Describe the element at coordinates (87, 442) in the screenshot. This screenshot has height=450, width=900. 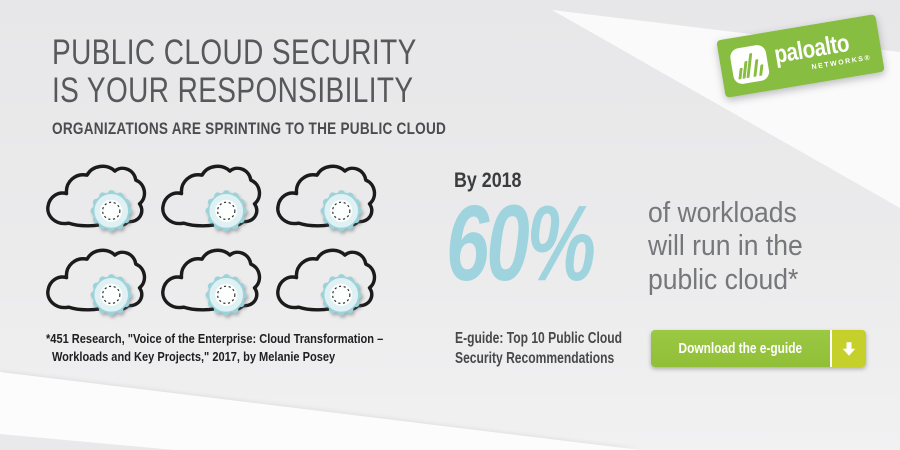
I see `bottom-corner-wedge` at that location.